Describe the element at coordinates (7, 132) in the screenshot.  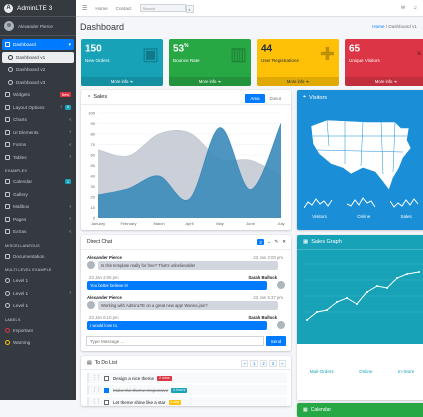
I see `tree-icon` at that location.